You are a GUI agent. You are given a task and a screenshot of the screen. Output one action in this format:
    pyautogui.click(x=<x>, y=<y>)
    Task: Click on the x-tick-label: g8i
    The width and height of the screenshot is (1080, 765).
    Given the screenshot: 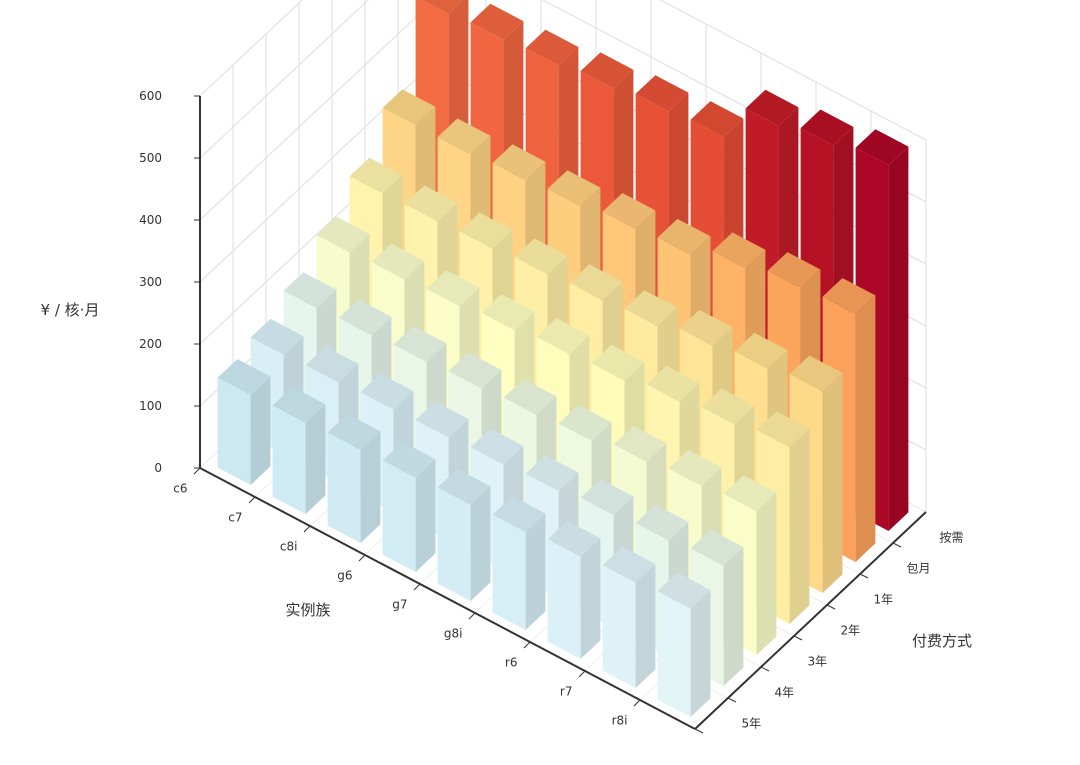 What is the action you would take?
    pyautogui.click(x=453, y=634)
    